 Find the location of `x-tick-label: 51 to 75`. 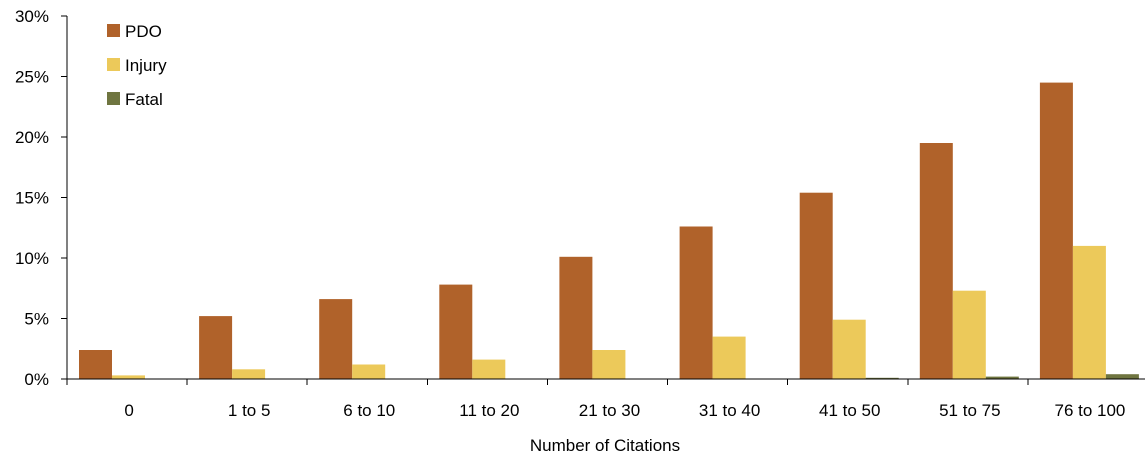

x-tick-label: 51 to 75 is located at coordinates (969, 410).